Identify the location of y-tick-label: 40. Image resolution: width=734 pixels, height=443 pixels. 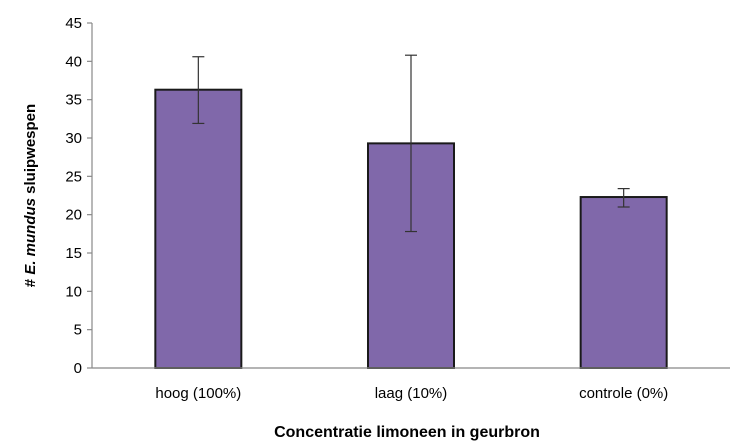
(73, 61).